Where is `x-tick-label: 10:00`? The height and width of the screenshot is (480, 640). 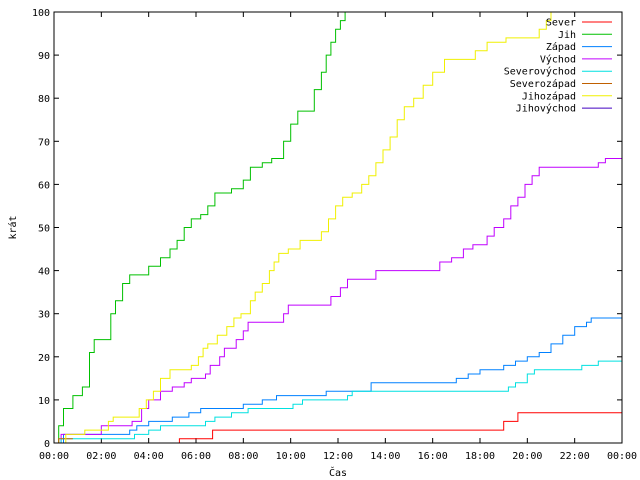
x-tick-label: 10:00 is located at coordinates (291, 456).